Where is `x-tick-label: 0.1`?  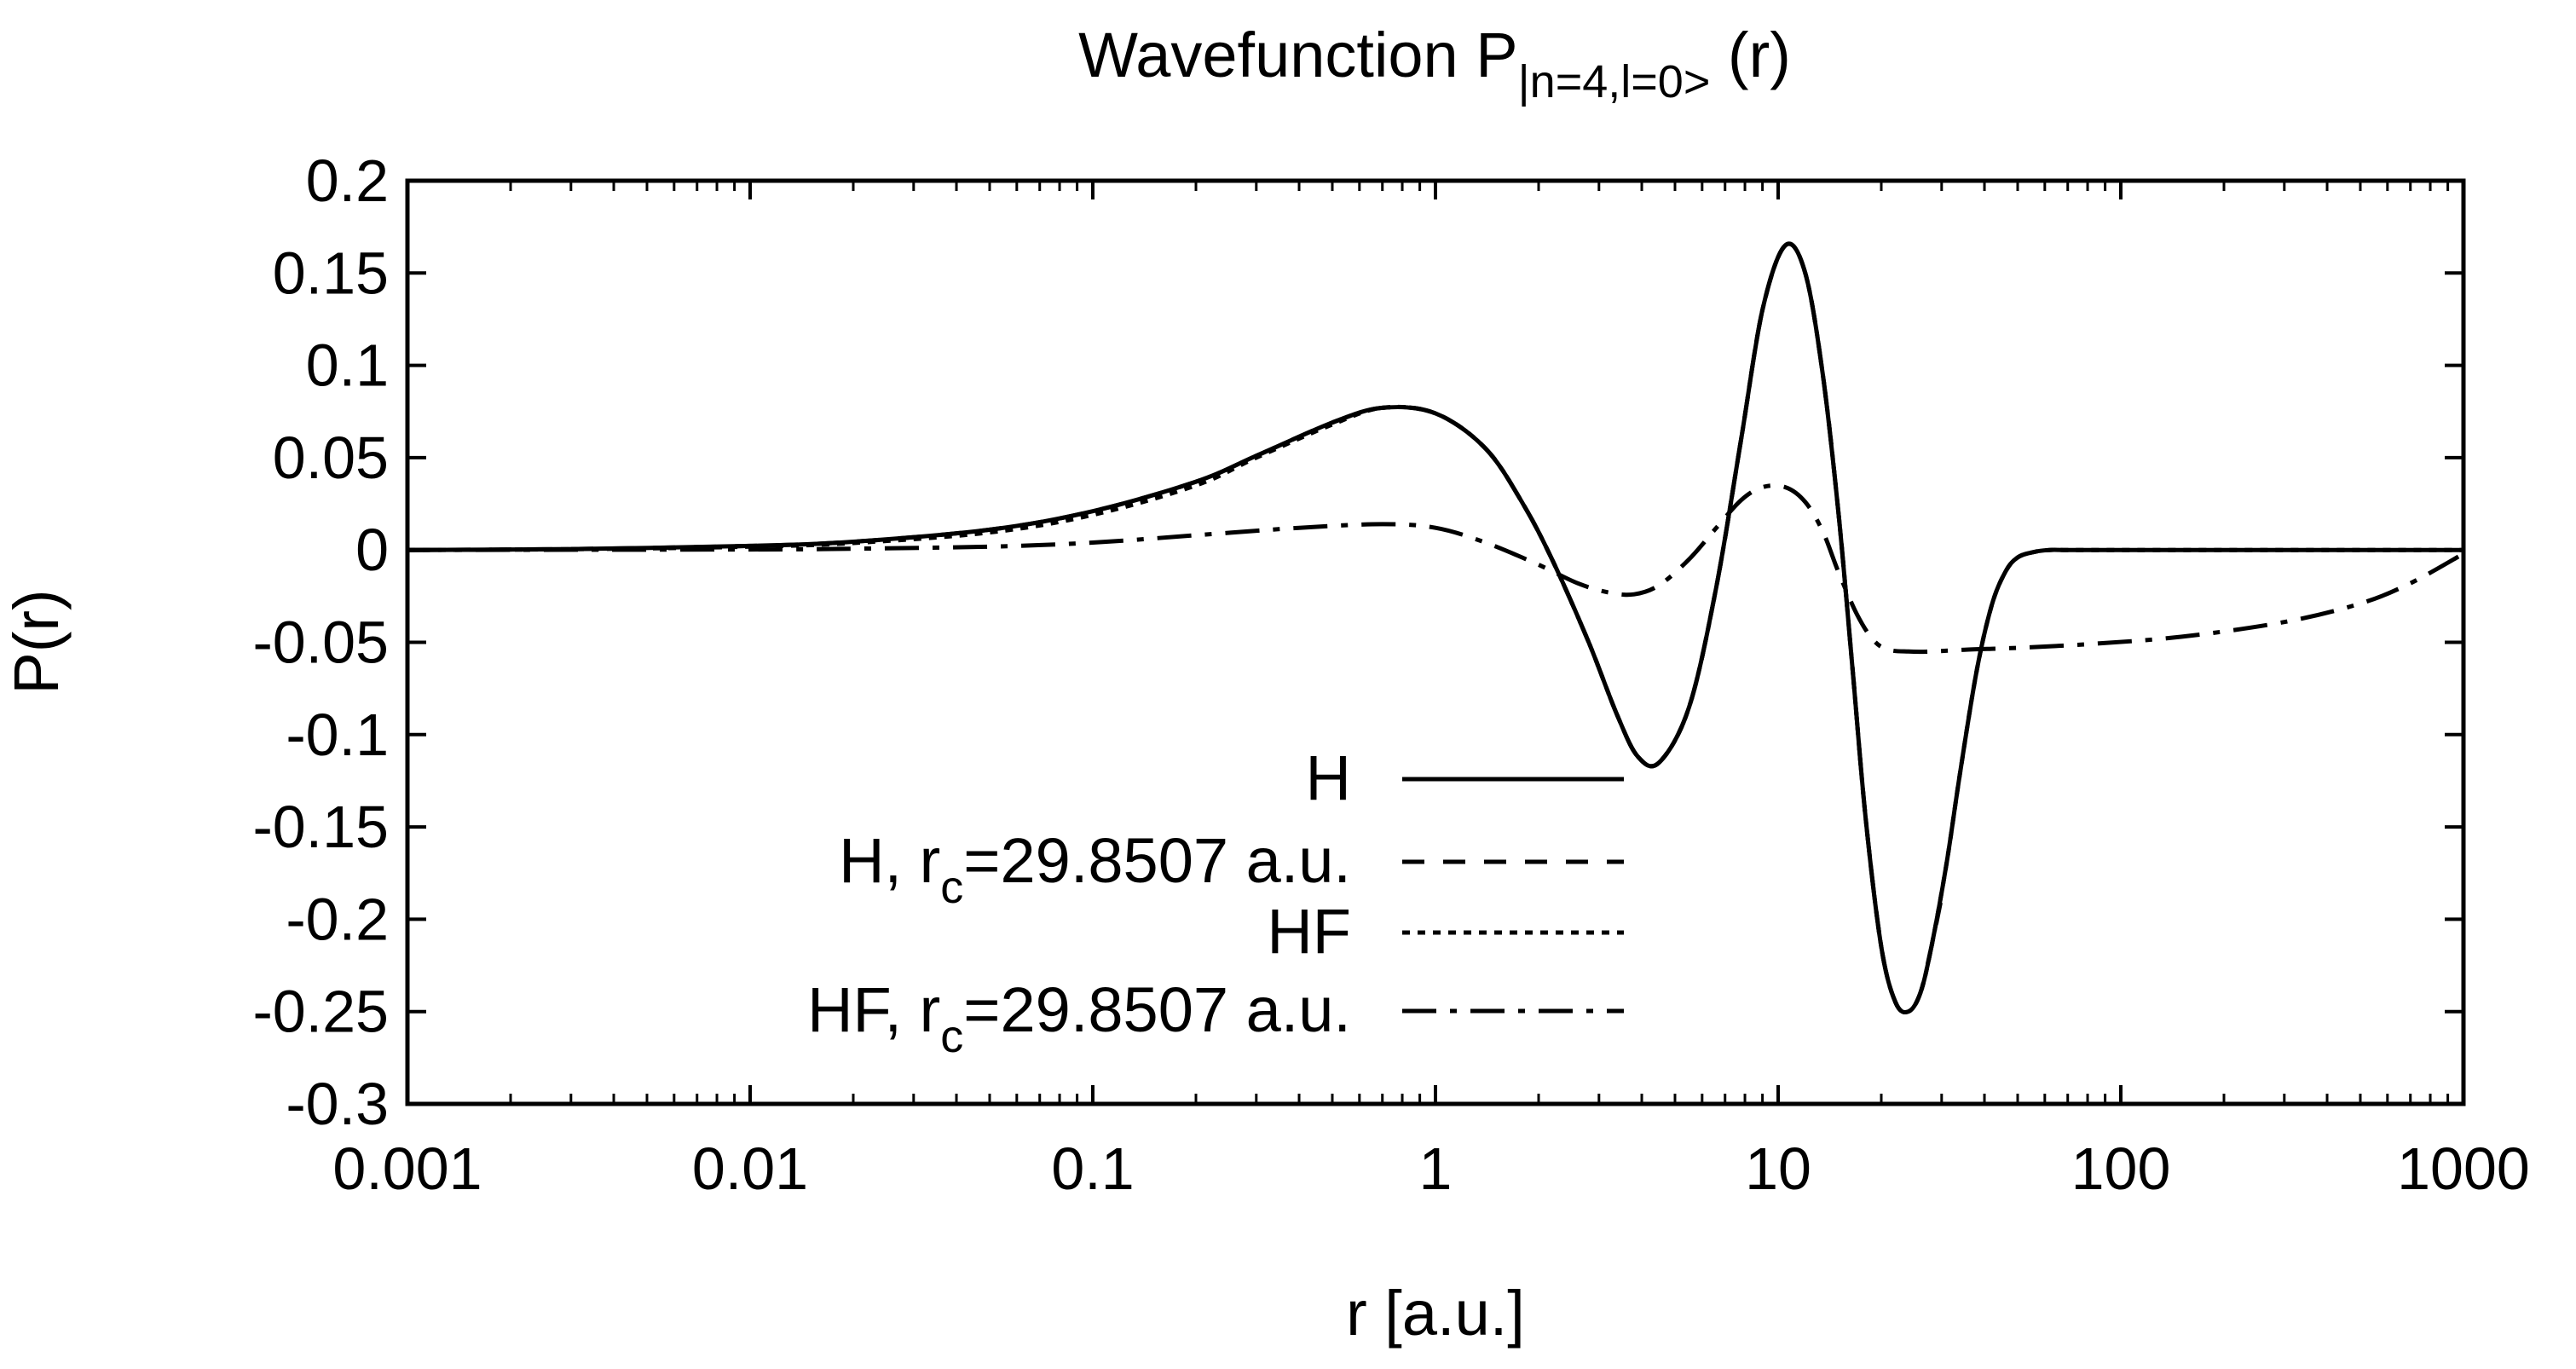
x-tick-label: 0.1 is located at coordinates (1092, 1168).